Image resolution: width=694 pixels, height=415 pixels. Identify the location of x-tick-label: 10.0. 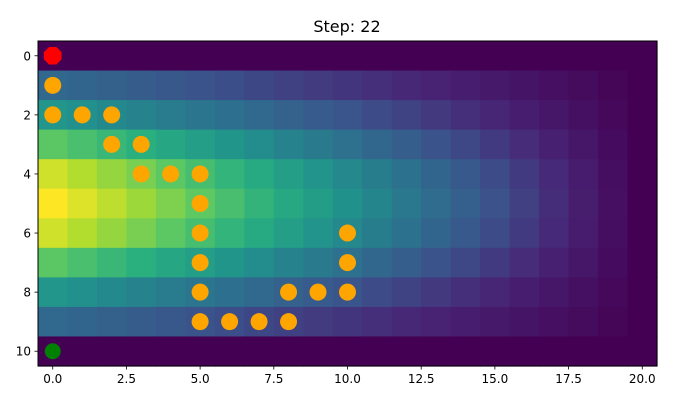
(347, 379).